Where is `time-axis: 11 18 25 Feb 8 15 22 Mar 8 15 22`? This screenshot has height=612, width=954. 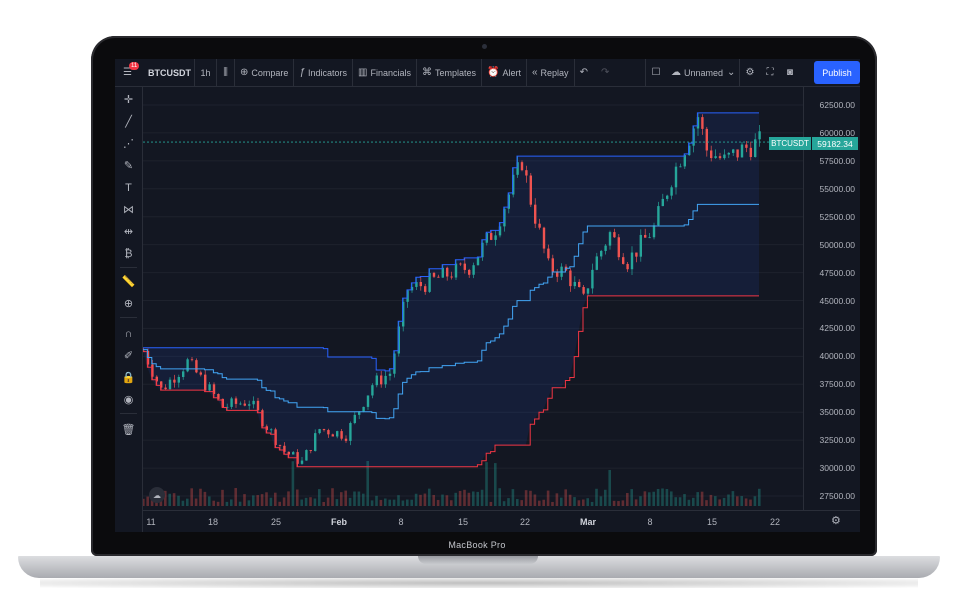
time-axis: 11 18 25 Feb 8 15 22 Mar 8 15 22 is located at coordinates (501, 521).